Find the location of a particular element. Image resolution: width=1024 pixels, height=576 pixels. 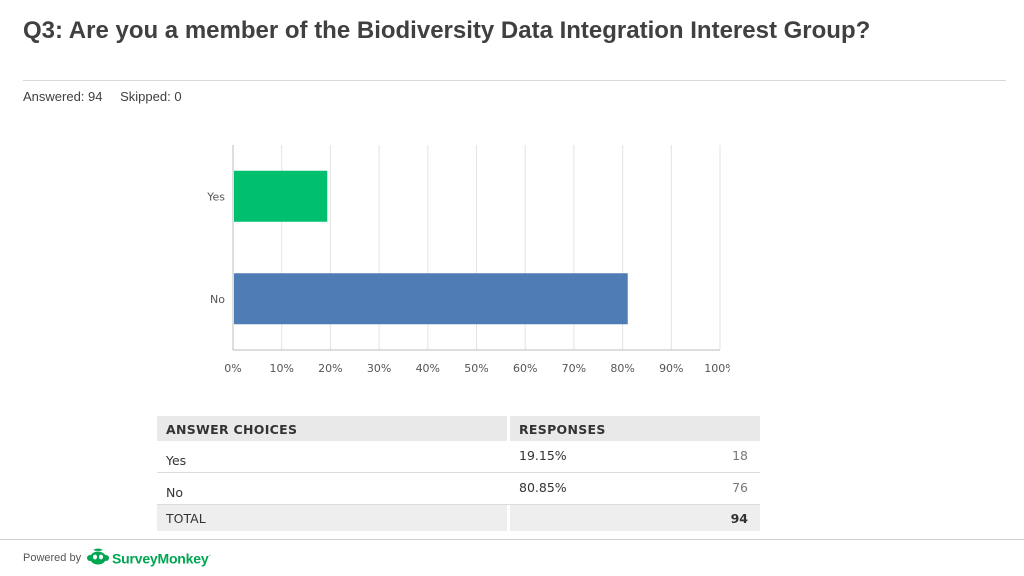

category-label: Yes is located at coordinates (215, 196).